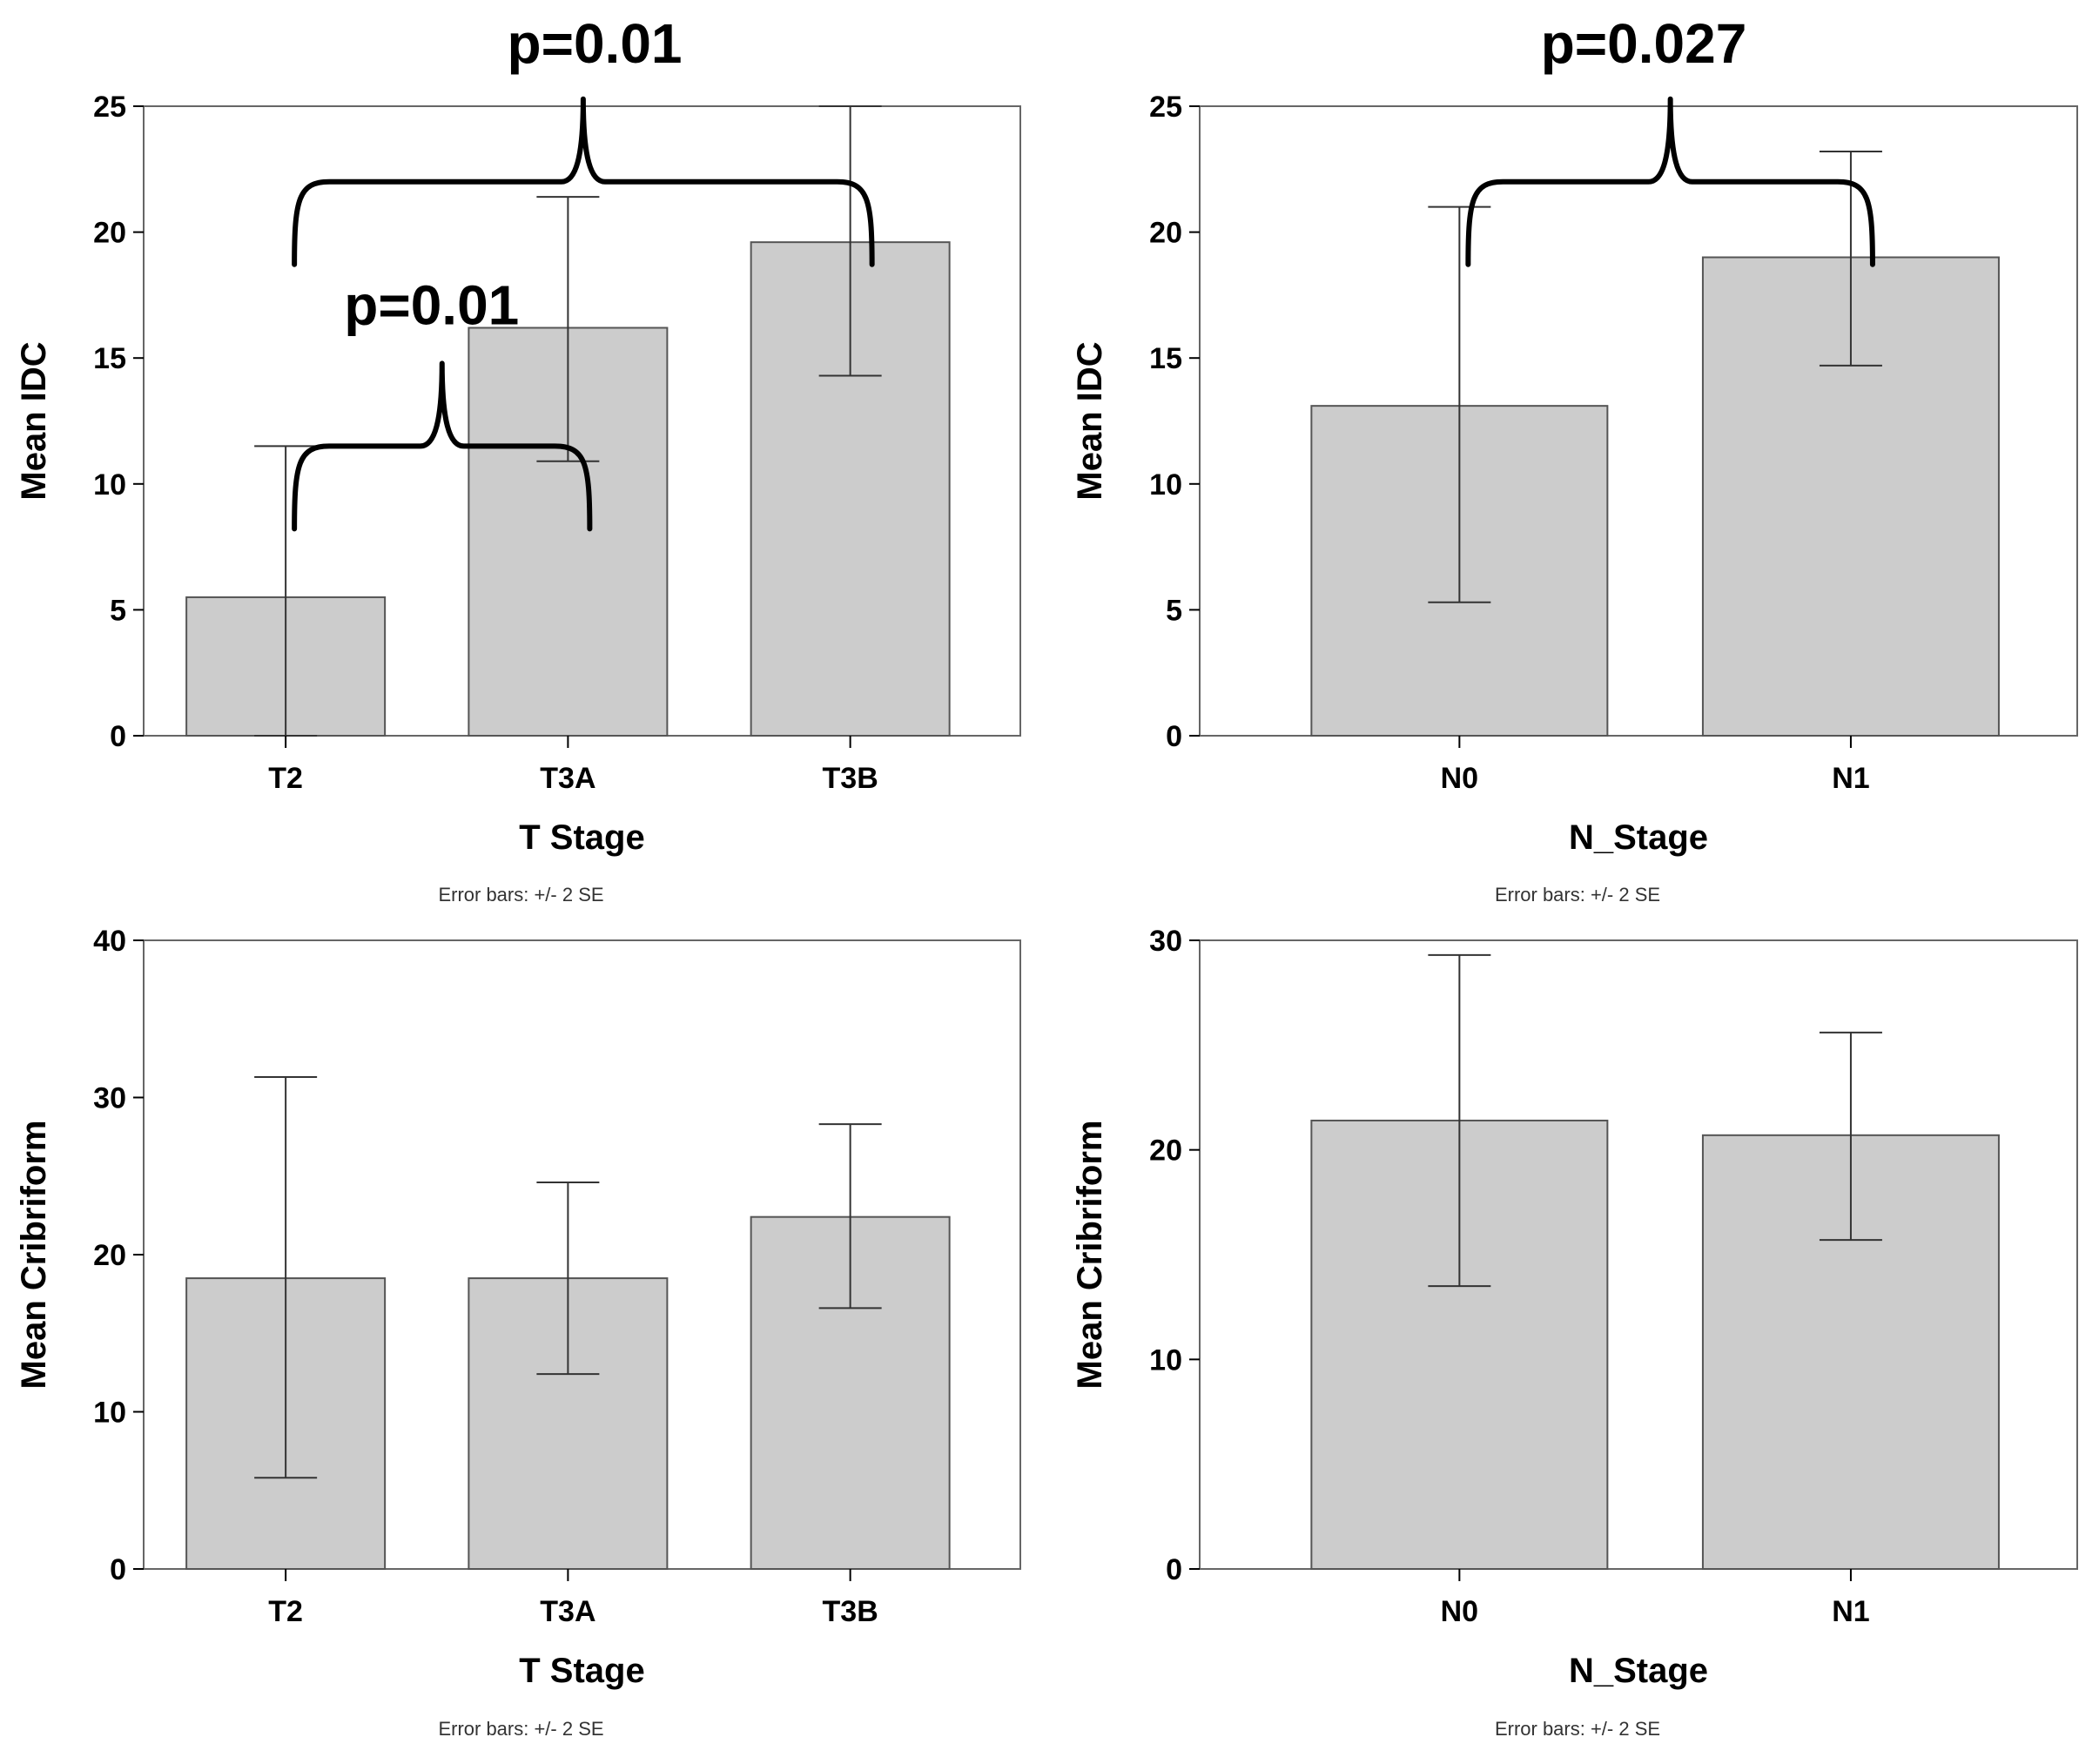  What do you see at coordinates (594, 44) in the screenshot?
I see `panel-title: p=0.01` at bounding box center [594, 44].